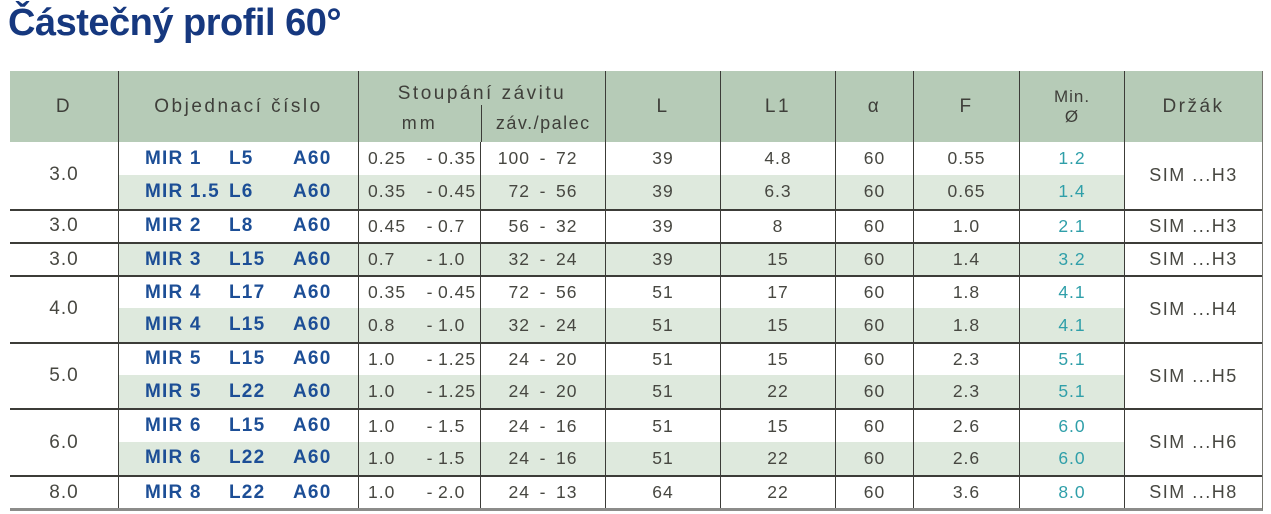  I want to click on d-cell: 6.0, so click(64, 441).